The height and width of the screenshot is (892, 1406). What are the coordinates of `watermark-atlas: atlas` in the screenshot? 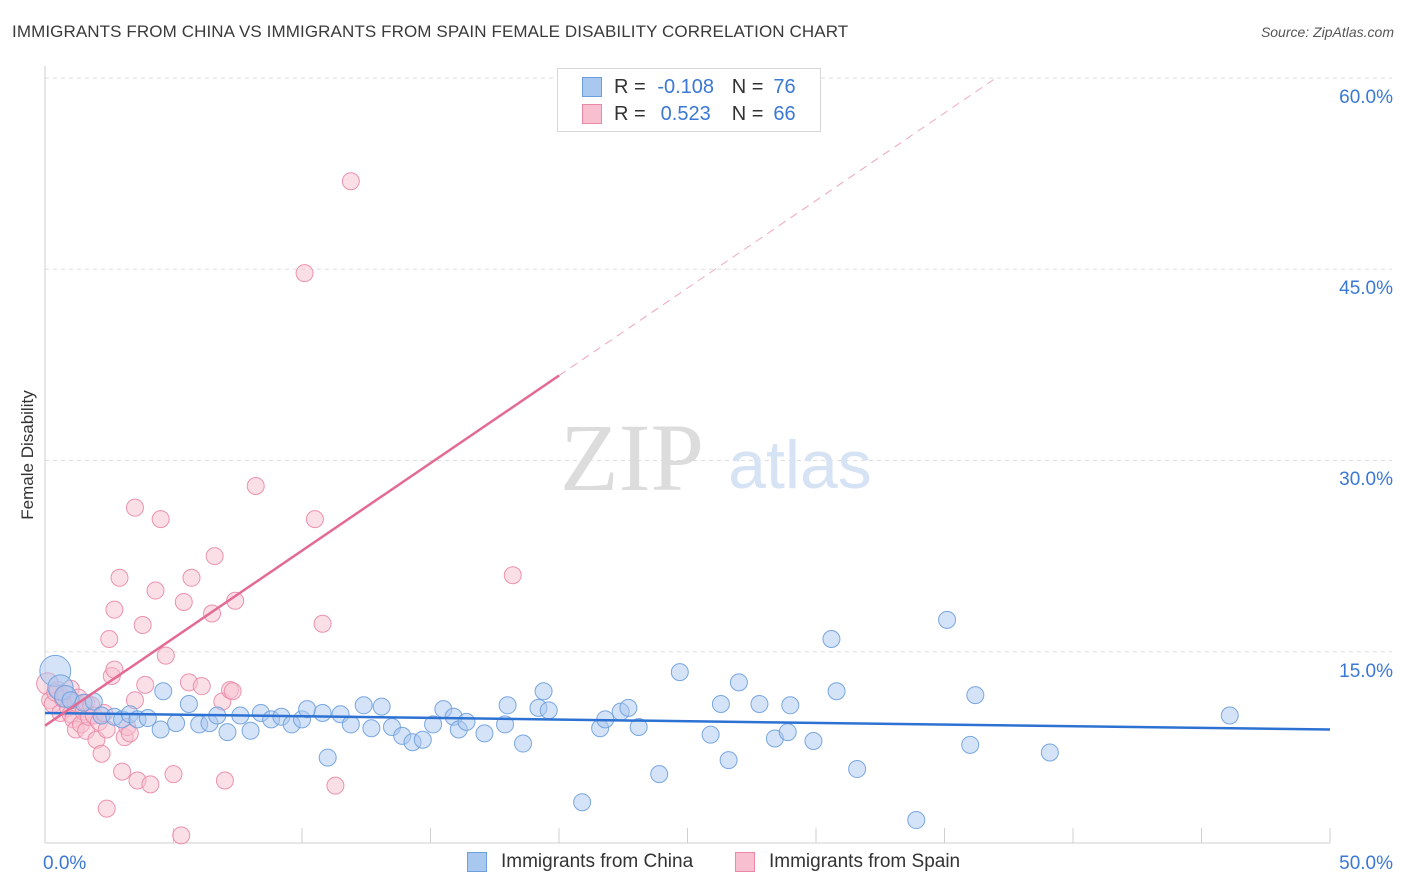 It's located at (800, 465).